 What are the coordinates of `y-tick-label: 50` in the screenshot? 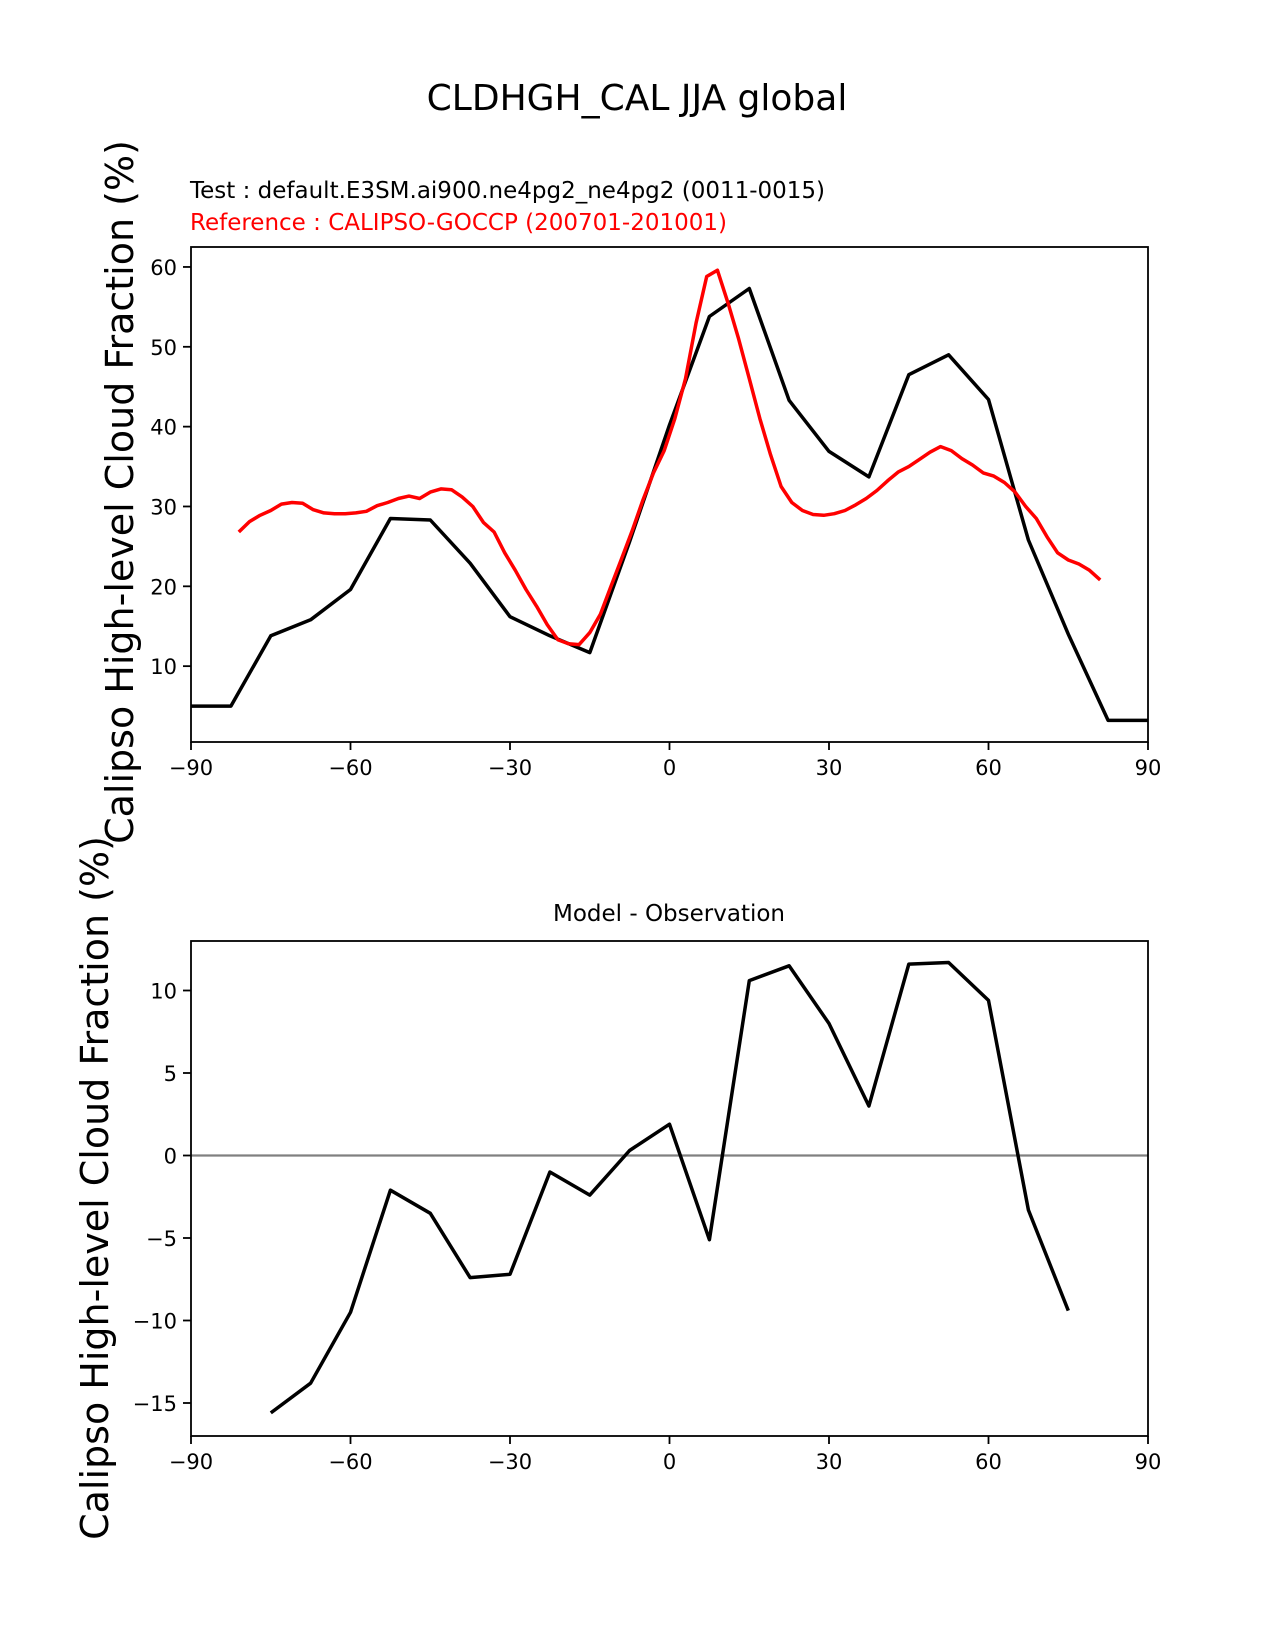 It's located at (163, 348).